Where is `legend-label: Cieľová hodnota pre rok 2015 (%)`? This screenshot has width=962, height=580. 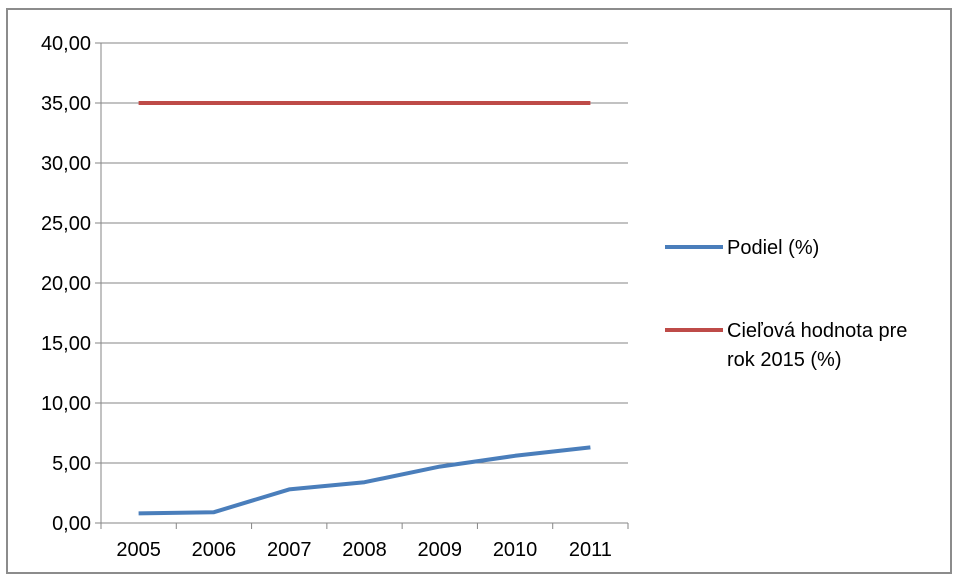
legend-label: Cieľová hodnota pre rok 2015 (%) is located at coordinates (817, 345).